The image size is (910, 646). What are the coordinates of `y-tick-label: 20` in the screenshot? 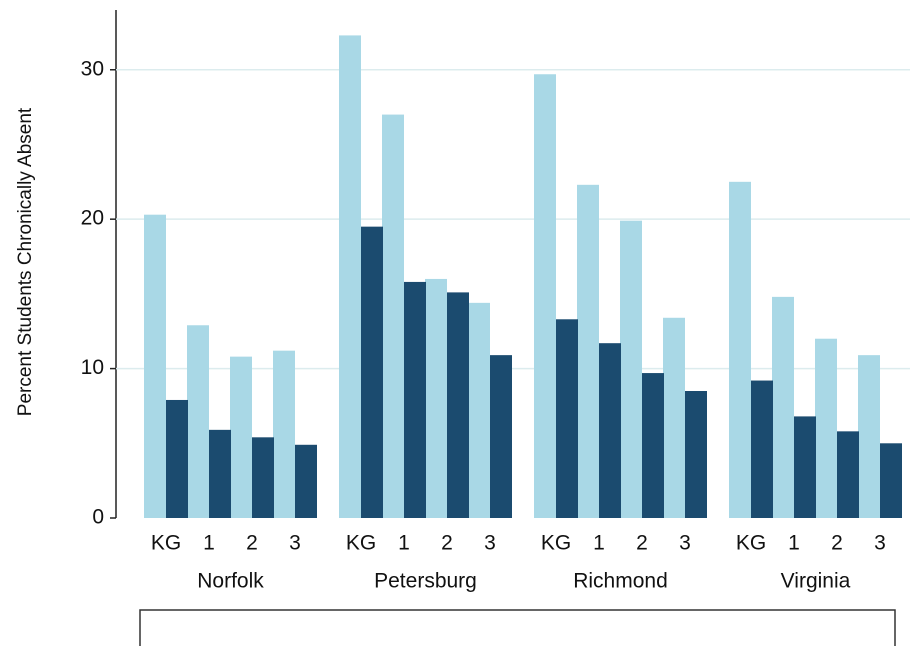 It's located at (92, 218).